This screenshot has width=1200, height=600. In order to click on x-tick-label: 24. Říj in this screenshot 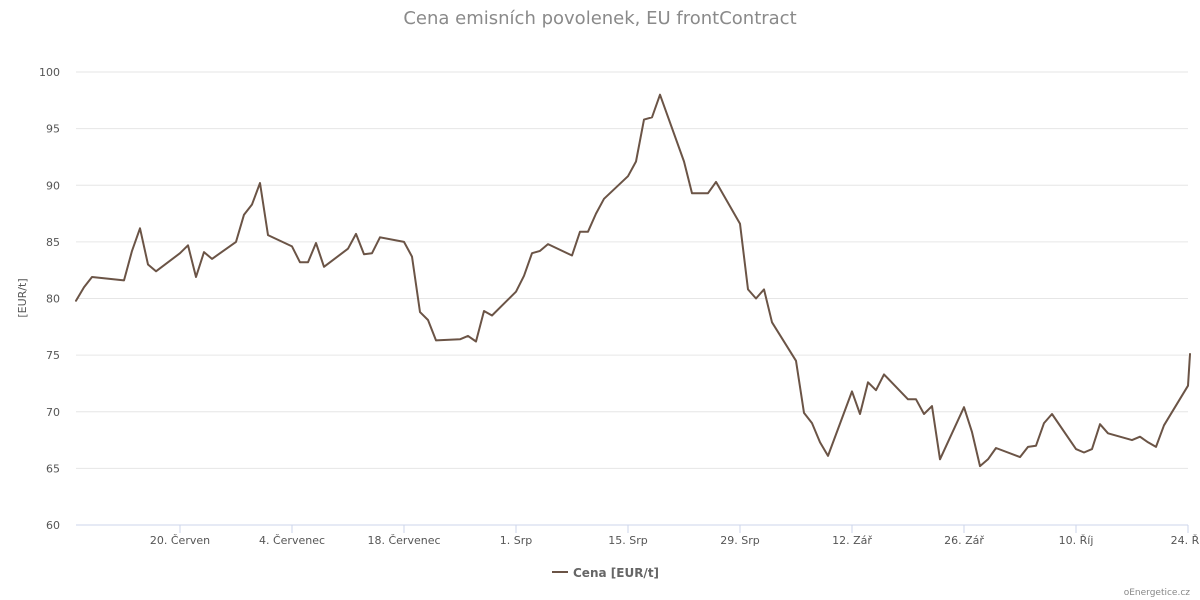, I will do `click(1185, 540)`.